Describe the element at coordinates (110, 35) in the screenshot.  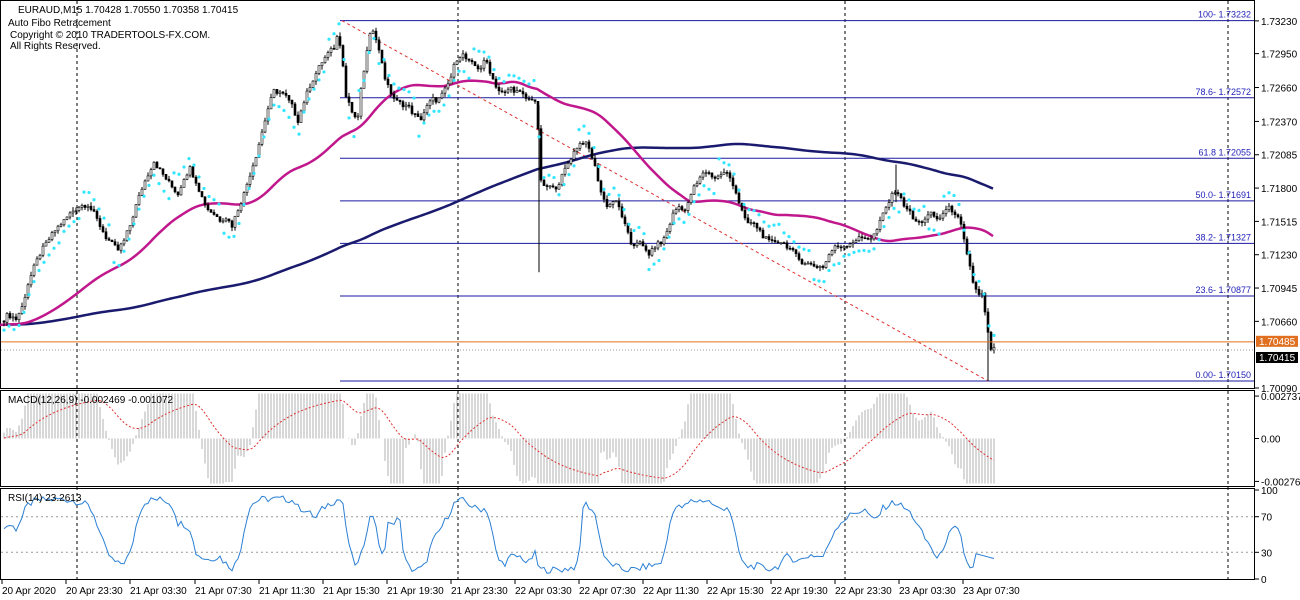
I see `indicator-copyright: Copyright © 2010 TRADERTOOLS-FX.COM.` at that location.